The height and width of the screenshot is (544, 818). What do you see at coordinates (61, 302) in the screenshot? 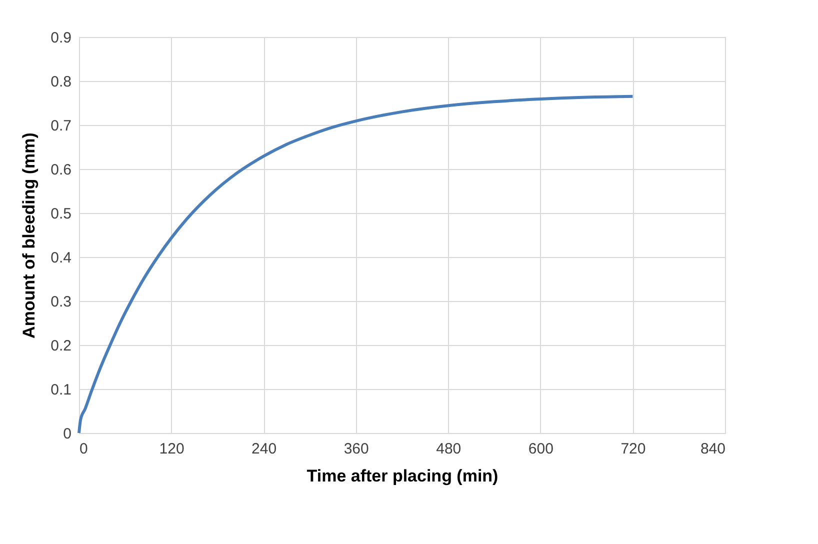
I see `y-tick-label: 0.3` at bounding box center [61, 302].